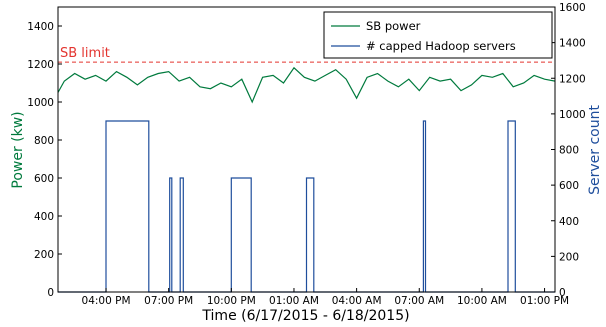 The height and width of the screenshot is (327, 606). Describe the element at coordinates (569, 151) in the screenshot. I see `y2-tick-label: 800` at that location.